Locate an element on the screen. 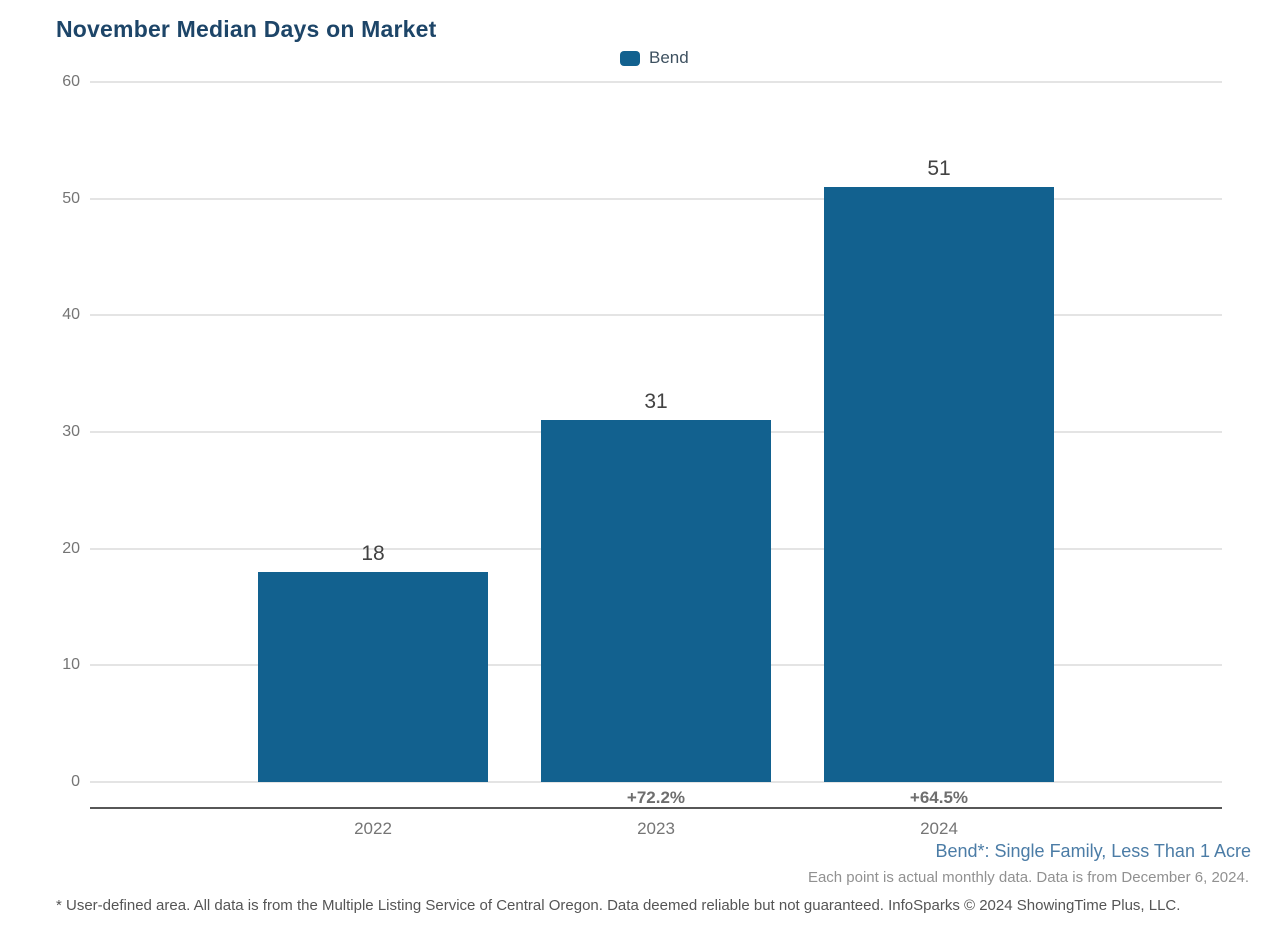 This screenshot has height=931, width=1288. legend: Bend is located at coordinates (654, 58).